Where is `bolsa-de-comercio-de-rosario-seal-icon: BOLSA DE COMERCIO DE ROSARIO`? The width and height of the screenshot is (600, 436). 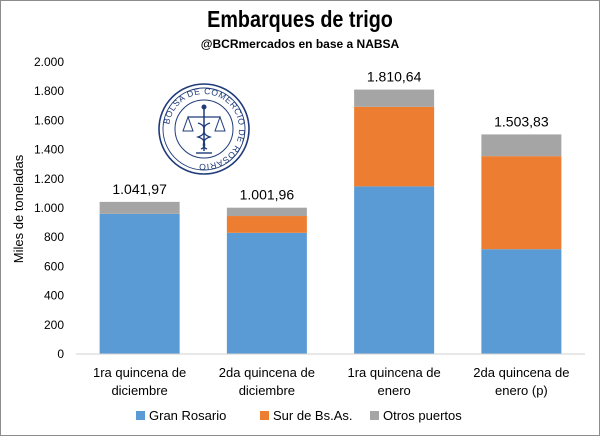
bolsa-de-comercio-de-rosario-seal-icon: BOLSA DE COMERCIO DE ROSARIO is located at coordinates (204, 129).